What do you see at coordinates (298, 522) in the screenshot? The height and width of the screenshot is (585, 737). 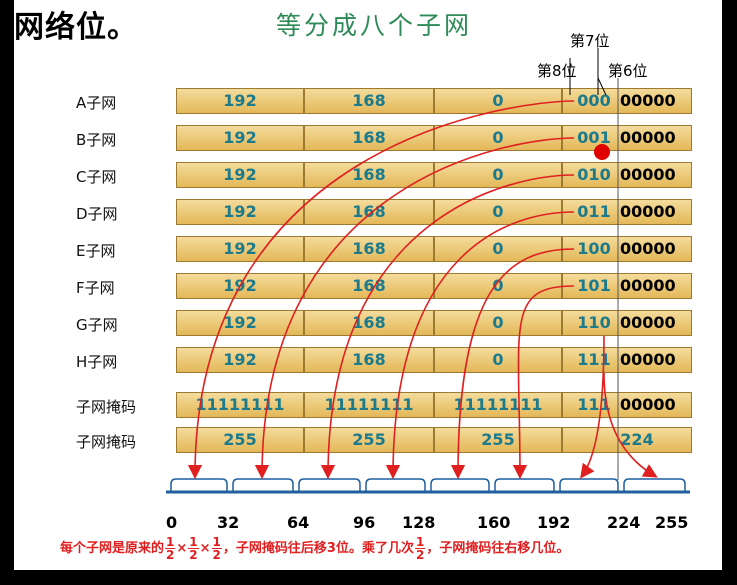 I see `tick-label: 64` at bounding box center [298, 522].